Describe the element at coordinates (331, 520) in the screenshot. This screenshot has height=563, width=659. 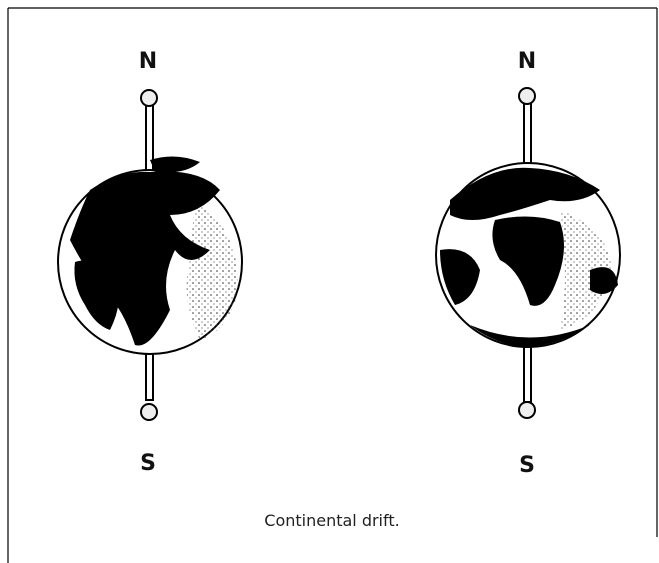
I see `caption: Continental drift.` at that location.